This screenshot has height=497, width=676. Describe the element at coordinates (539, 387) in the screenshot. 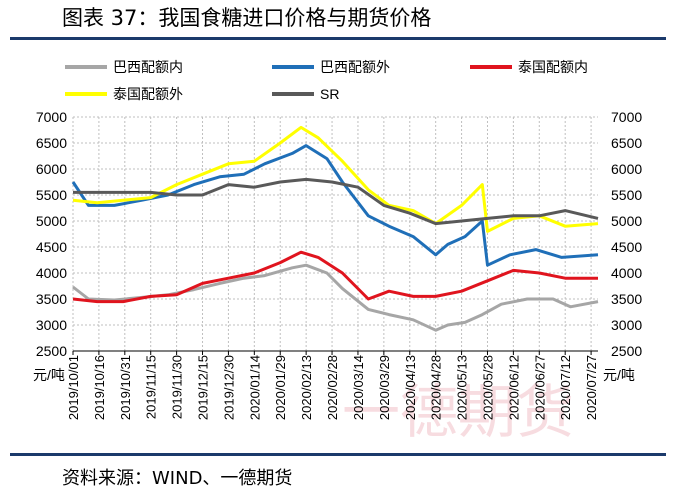

I see `x-tick-label: 2020/06/27` at that location.